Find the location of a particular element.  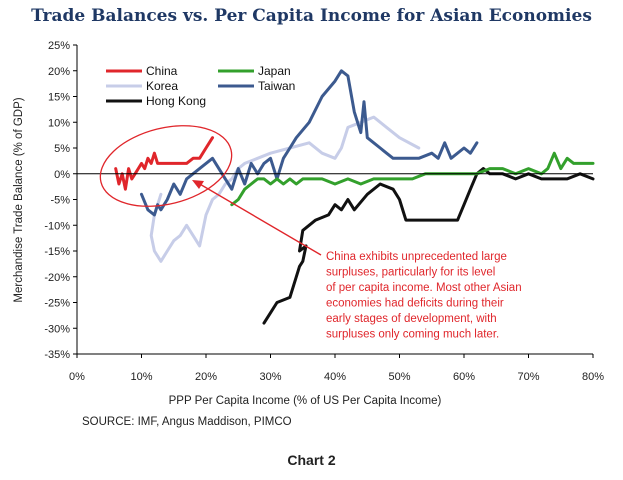

series-line-china is located at coordinates (164, 163).